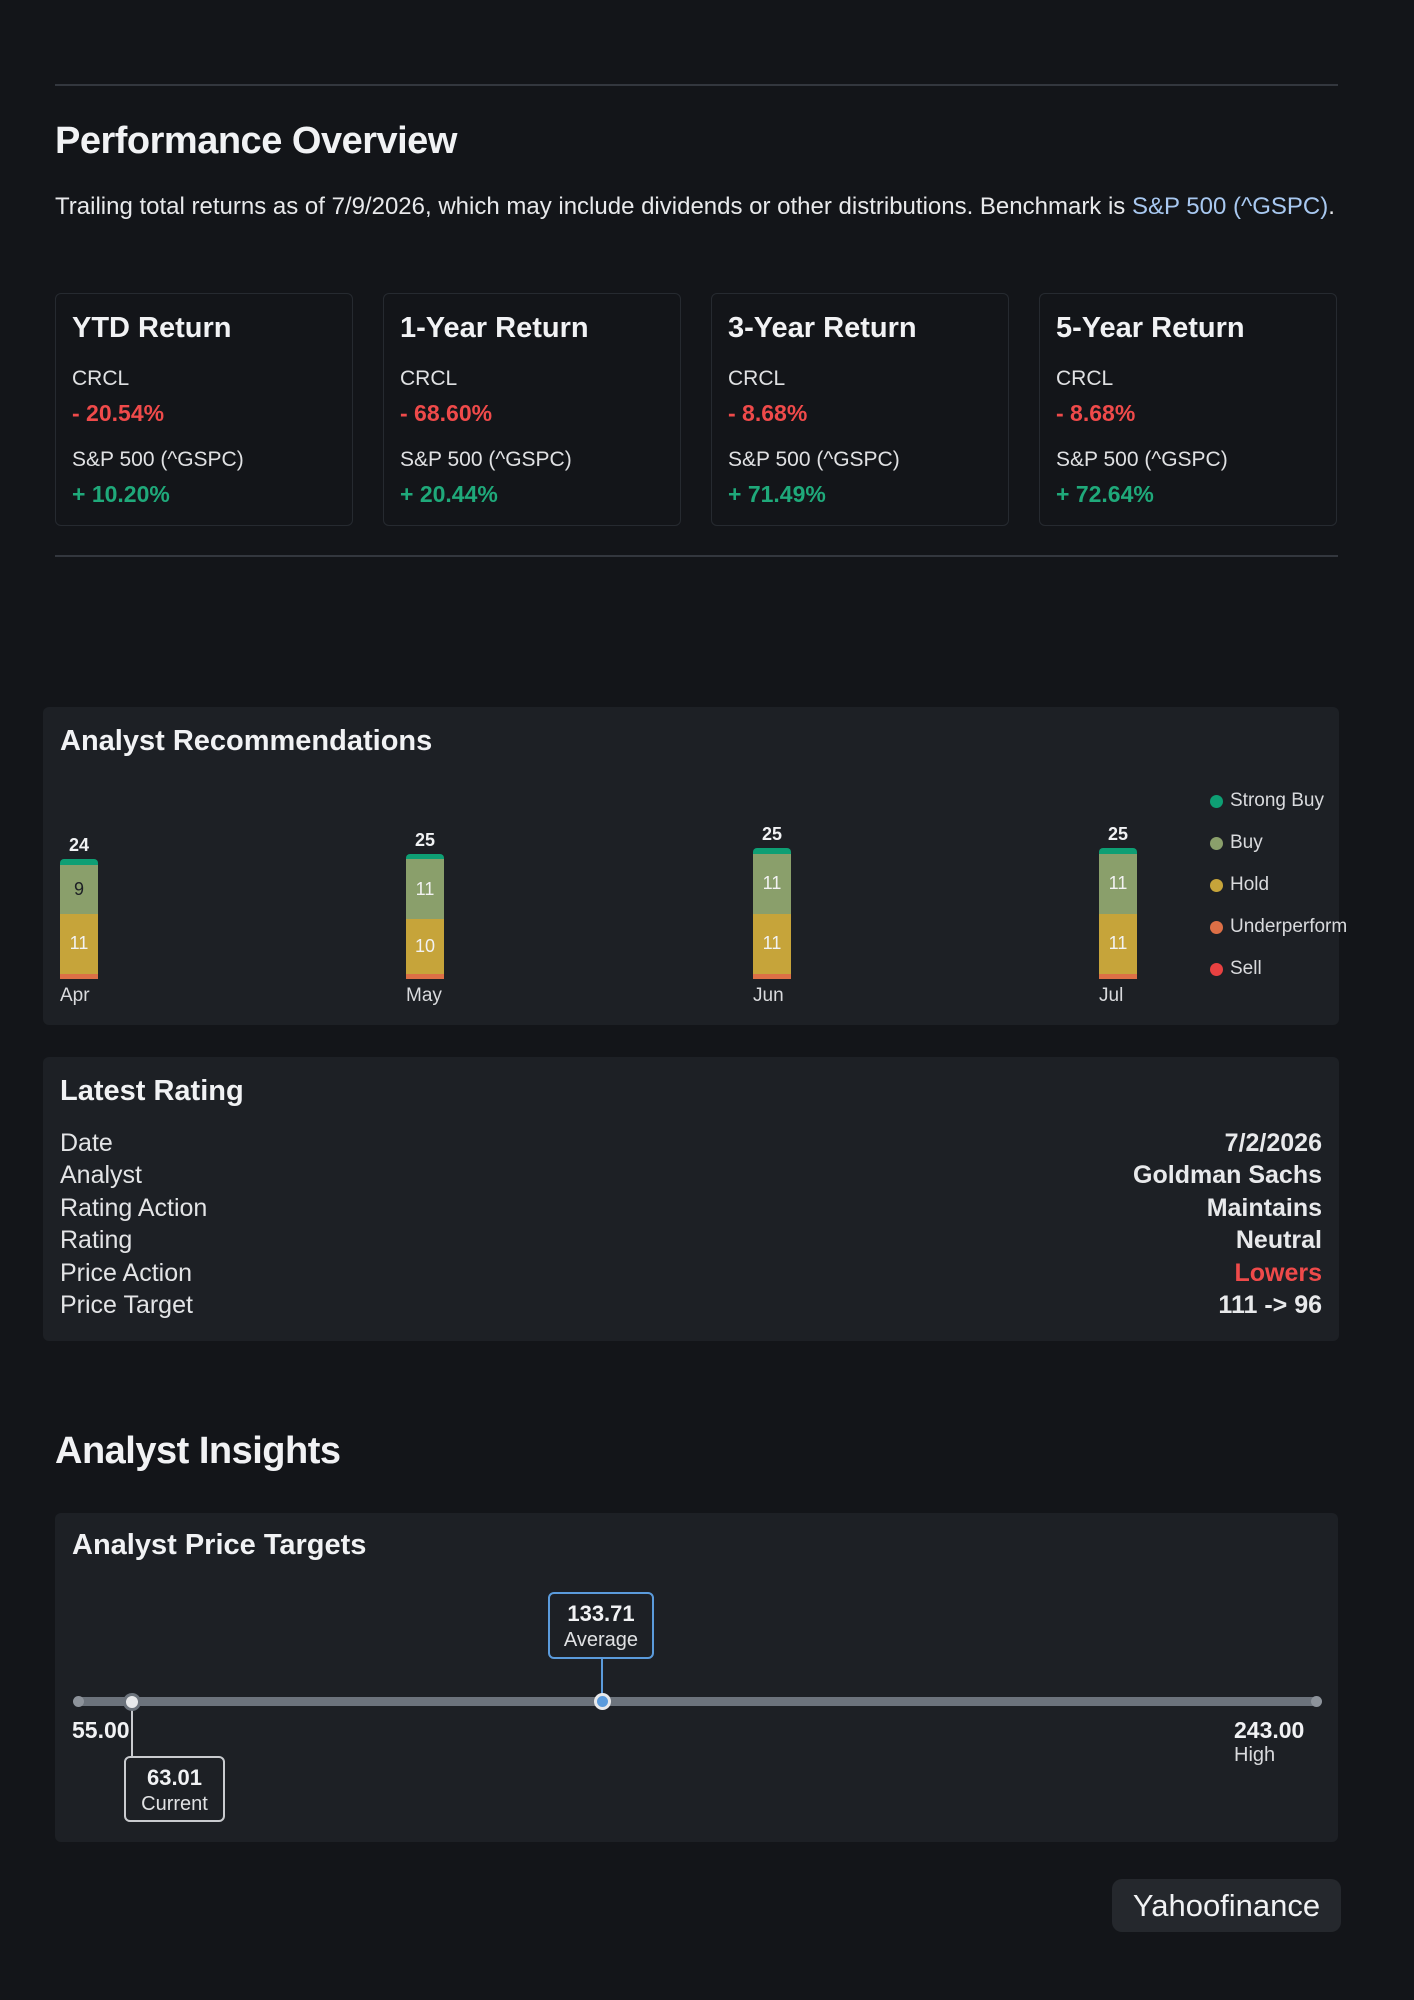  Describe the element at coordinates (697, 1701) in the screenshot. I see `price-range-track` at that location.